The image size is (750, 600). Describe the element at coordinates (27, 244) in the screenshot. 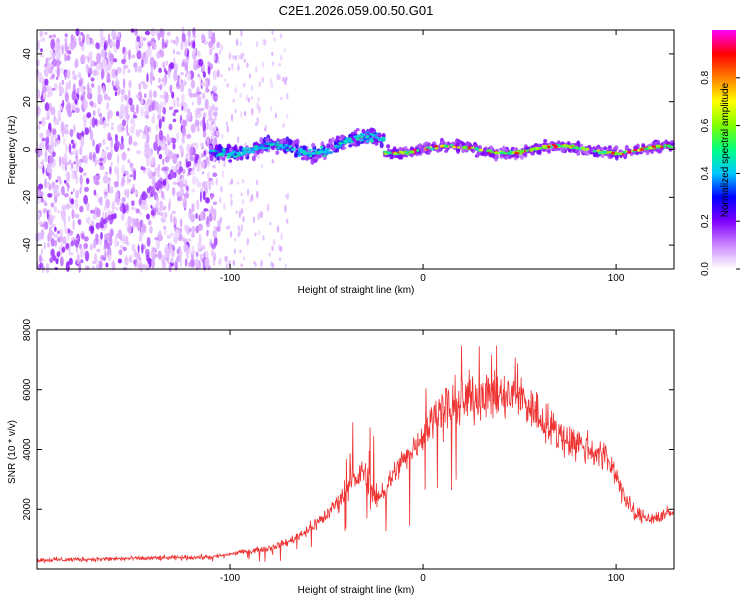

I see `y-tick-label: -40` at that location.